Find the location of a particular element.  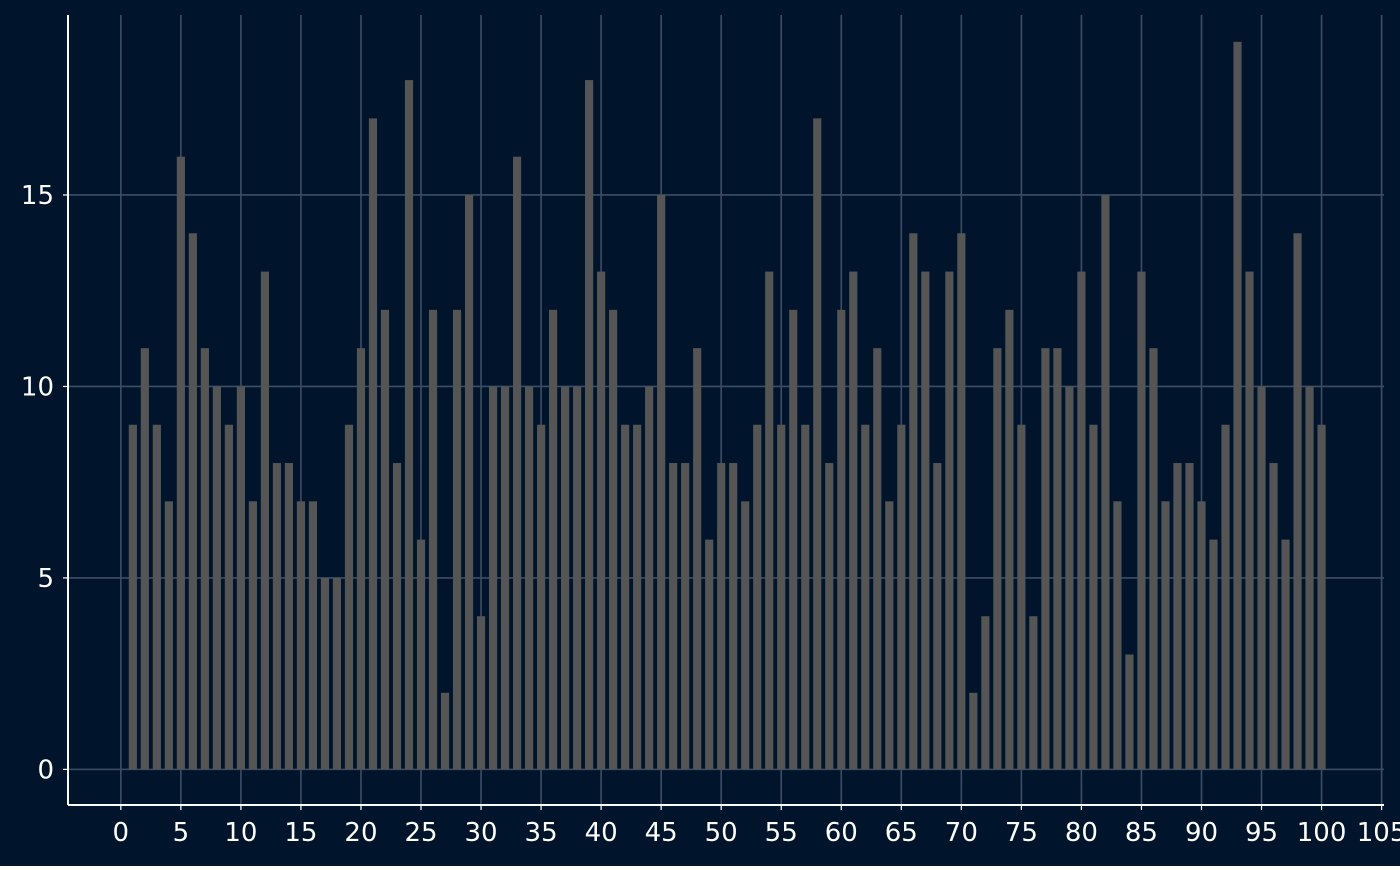

y-tick-label: 5 is located at coordinates (45, 579).